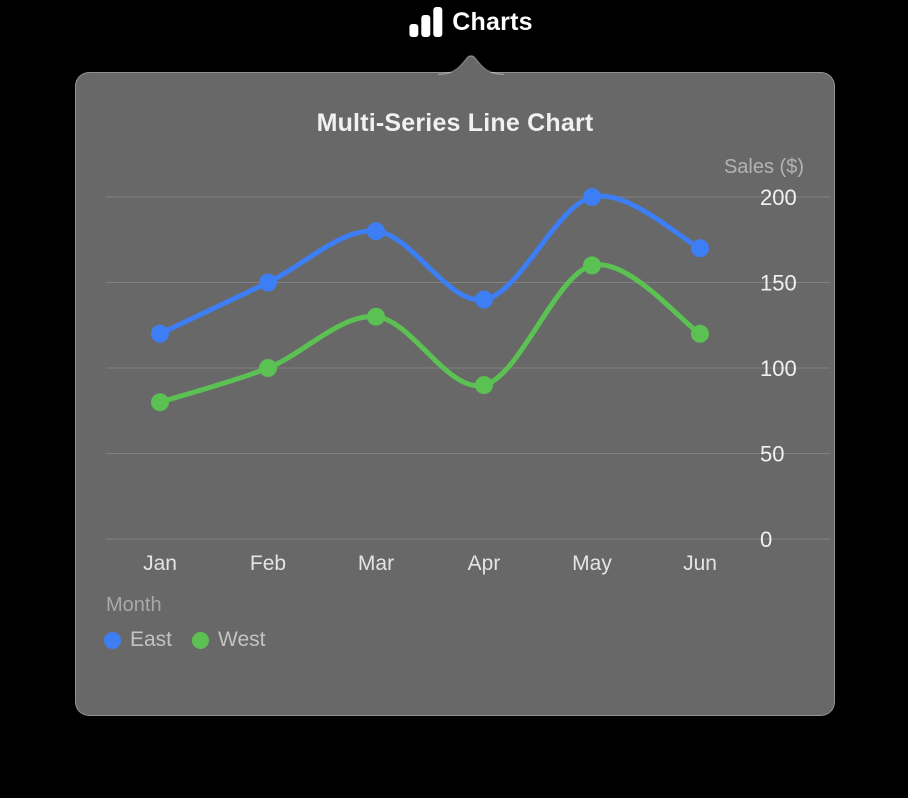  I want to click on data-point-east-apr, so click(484, 299).